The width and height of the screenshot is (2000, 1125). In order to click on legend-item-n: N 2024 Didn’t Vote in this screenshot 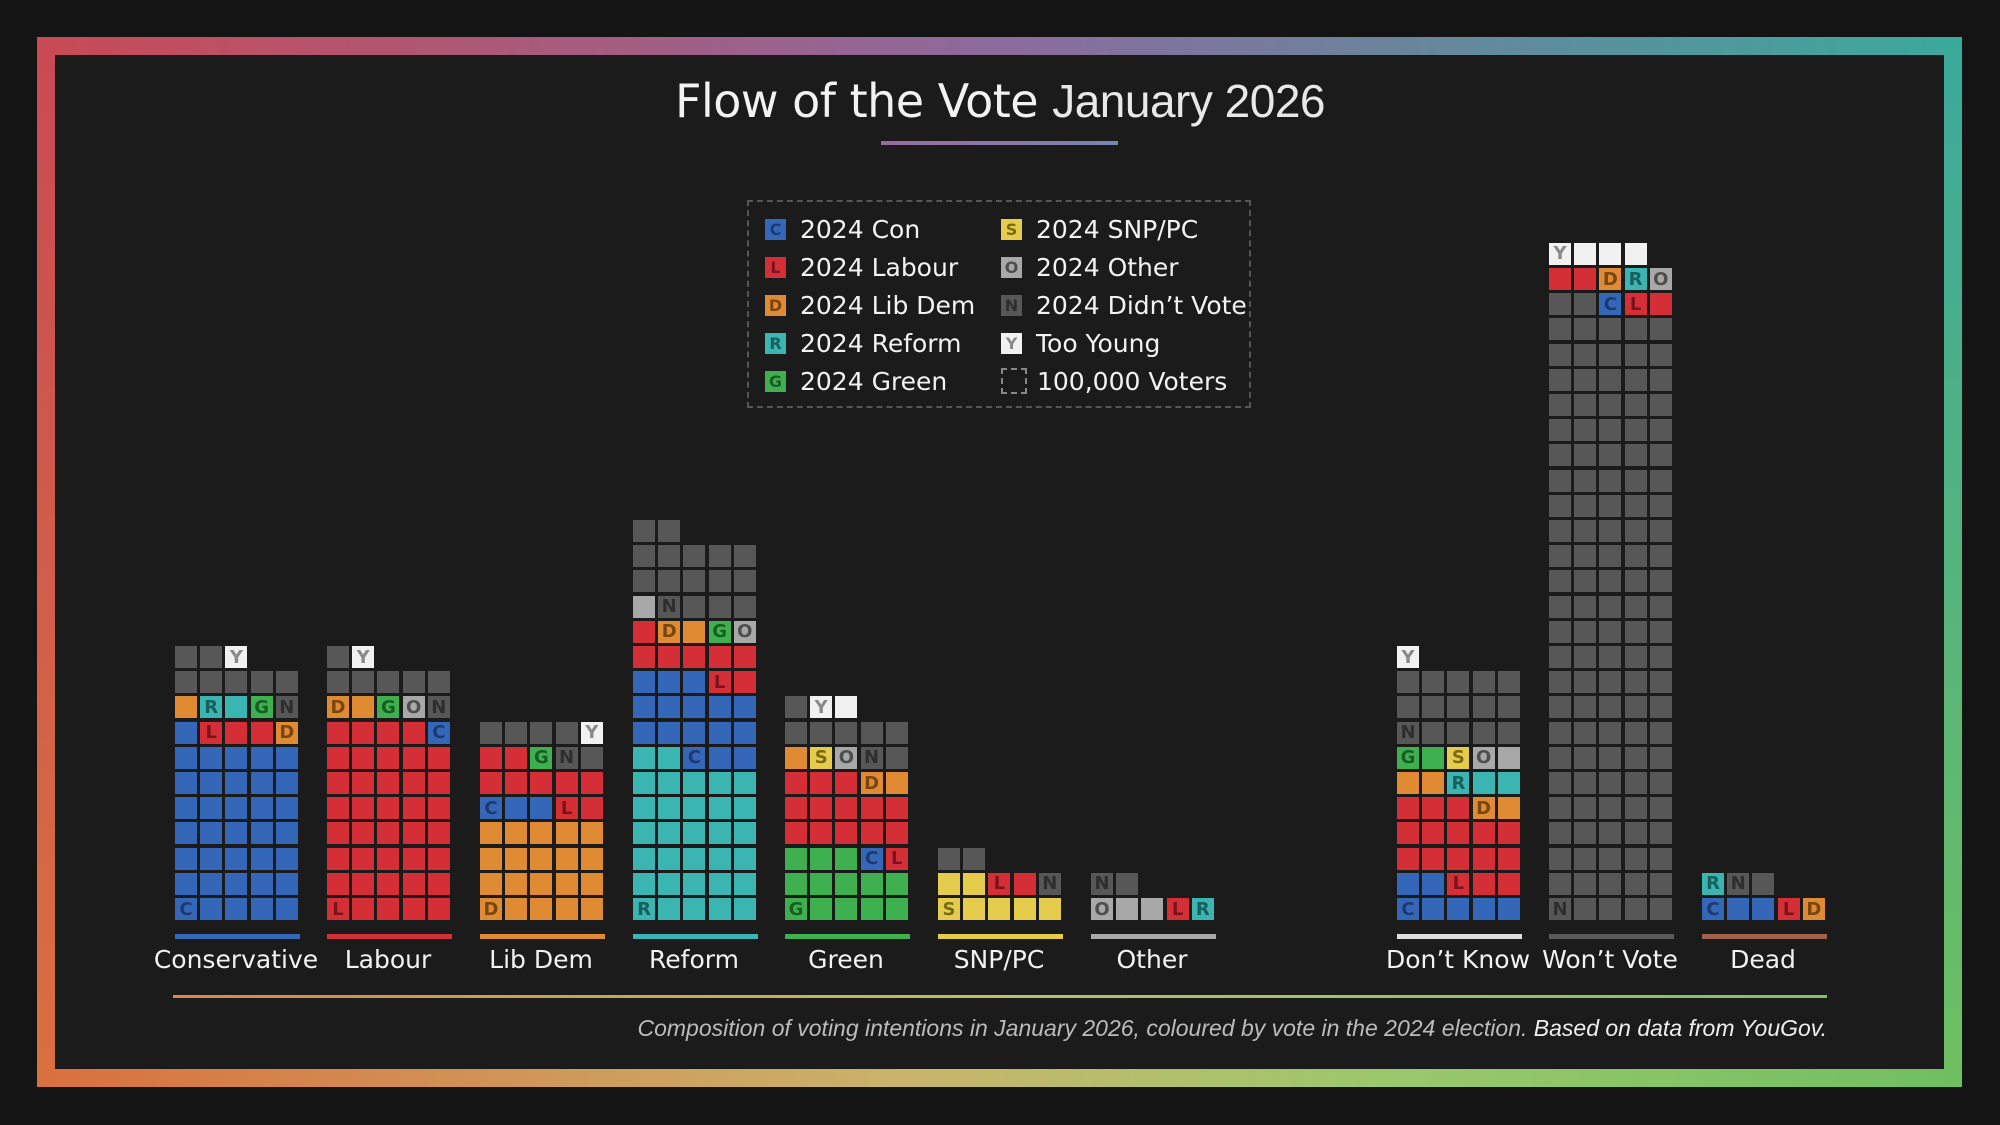, I will do `click(1124, 305)`.